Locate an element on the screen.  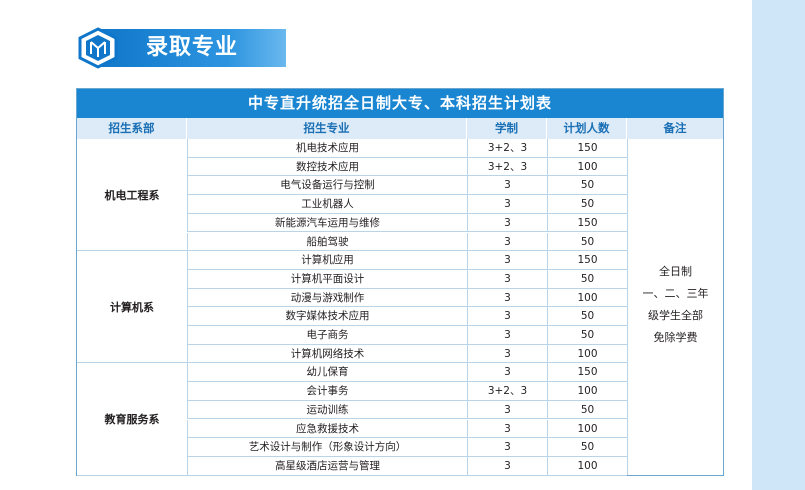
table-row: 高星级酒店运营与管理 3 100 is located at coordinates (407, 466).